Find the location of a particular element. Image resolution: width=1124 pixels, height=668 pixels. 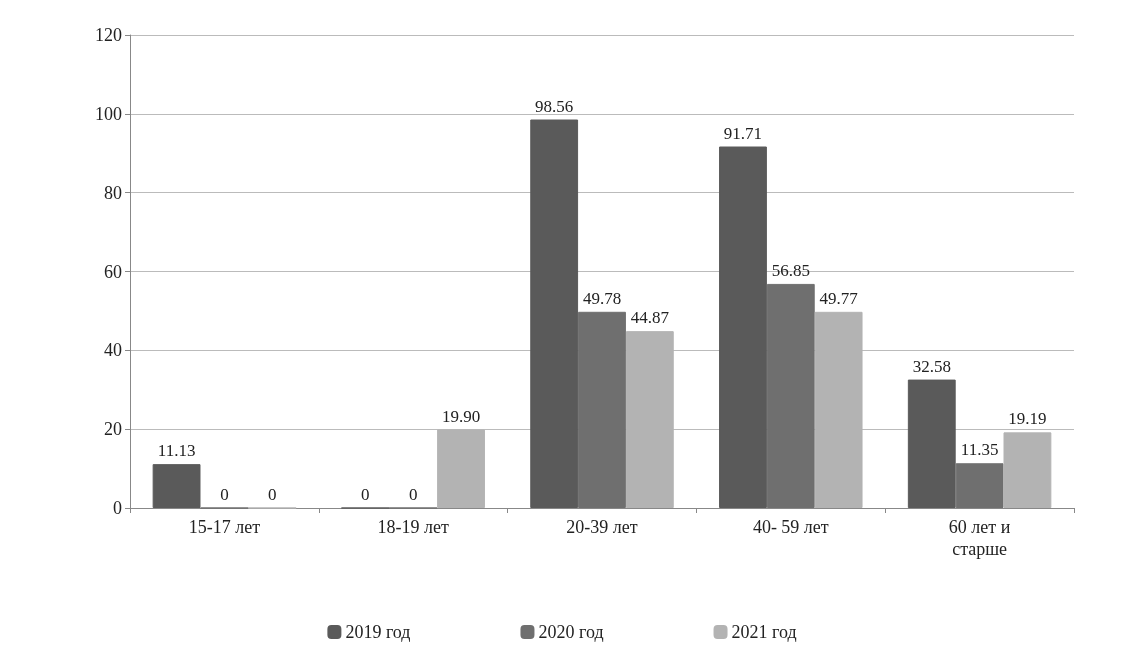

x-tick-label: 40- 59 лет is located at coordinates (790, 527).